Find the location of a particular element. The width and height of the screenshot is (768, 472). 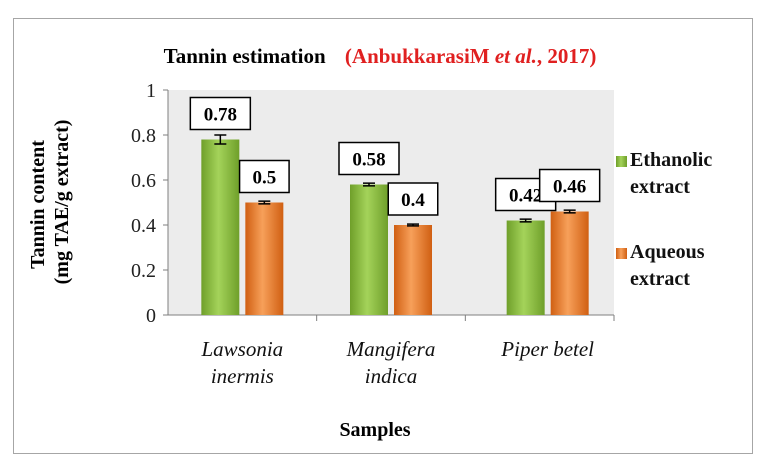

y-tick-label: 0.4 is located at coordinates (143, 226).